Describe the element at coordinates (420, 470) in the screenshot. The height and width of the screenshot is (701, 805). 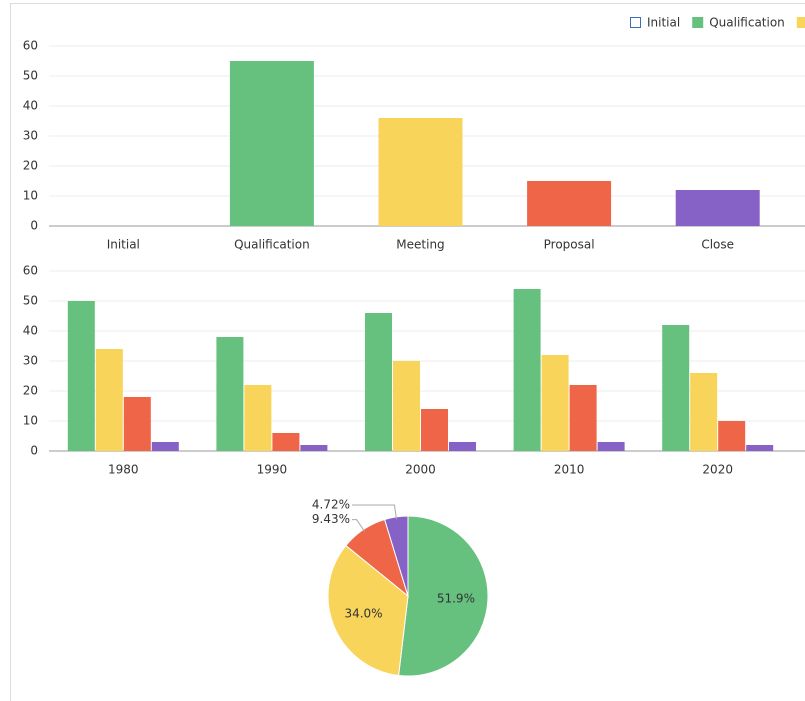
I see `x-tick-label: 2000` at that location.